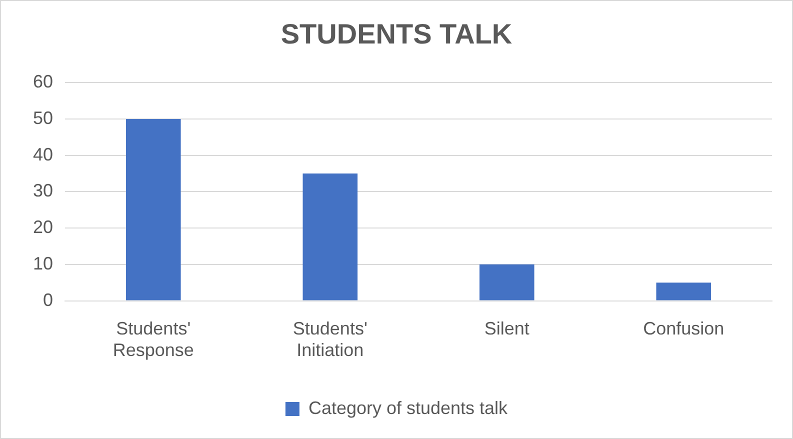 The height and width of the screenshot is (439, 793). I want to click on y-tick-label: 50, so click(43, 118).